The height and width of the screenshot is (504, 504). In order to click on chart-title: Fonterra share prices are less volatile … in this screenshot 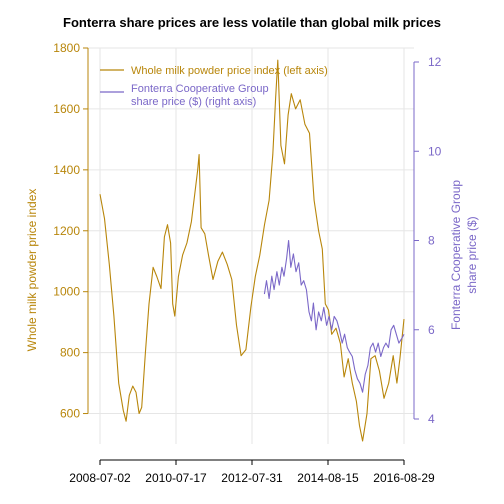, I will do `click(252, 22)`.